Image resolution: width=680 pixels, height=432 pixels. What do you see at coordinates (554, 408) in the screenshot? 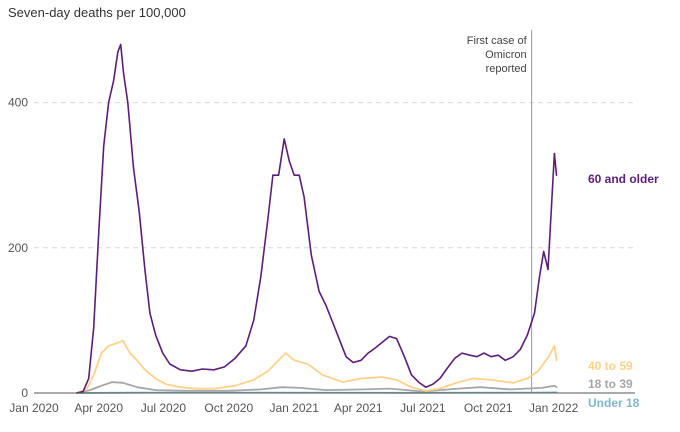
I see `x-tick-label-jan-2022: Jan 2022` at bounding box center [554, 408].